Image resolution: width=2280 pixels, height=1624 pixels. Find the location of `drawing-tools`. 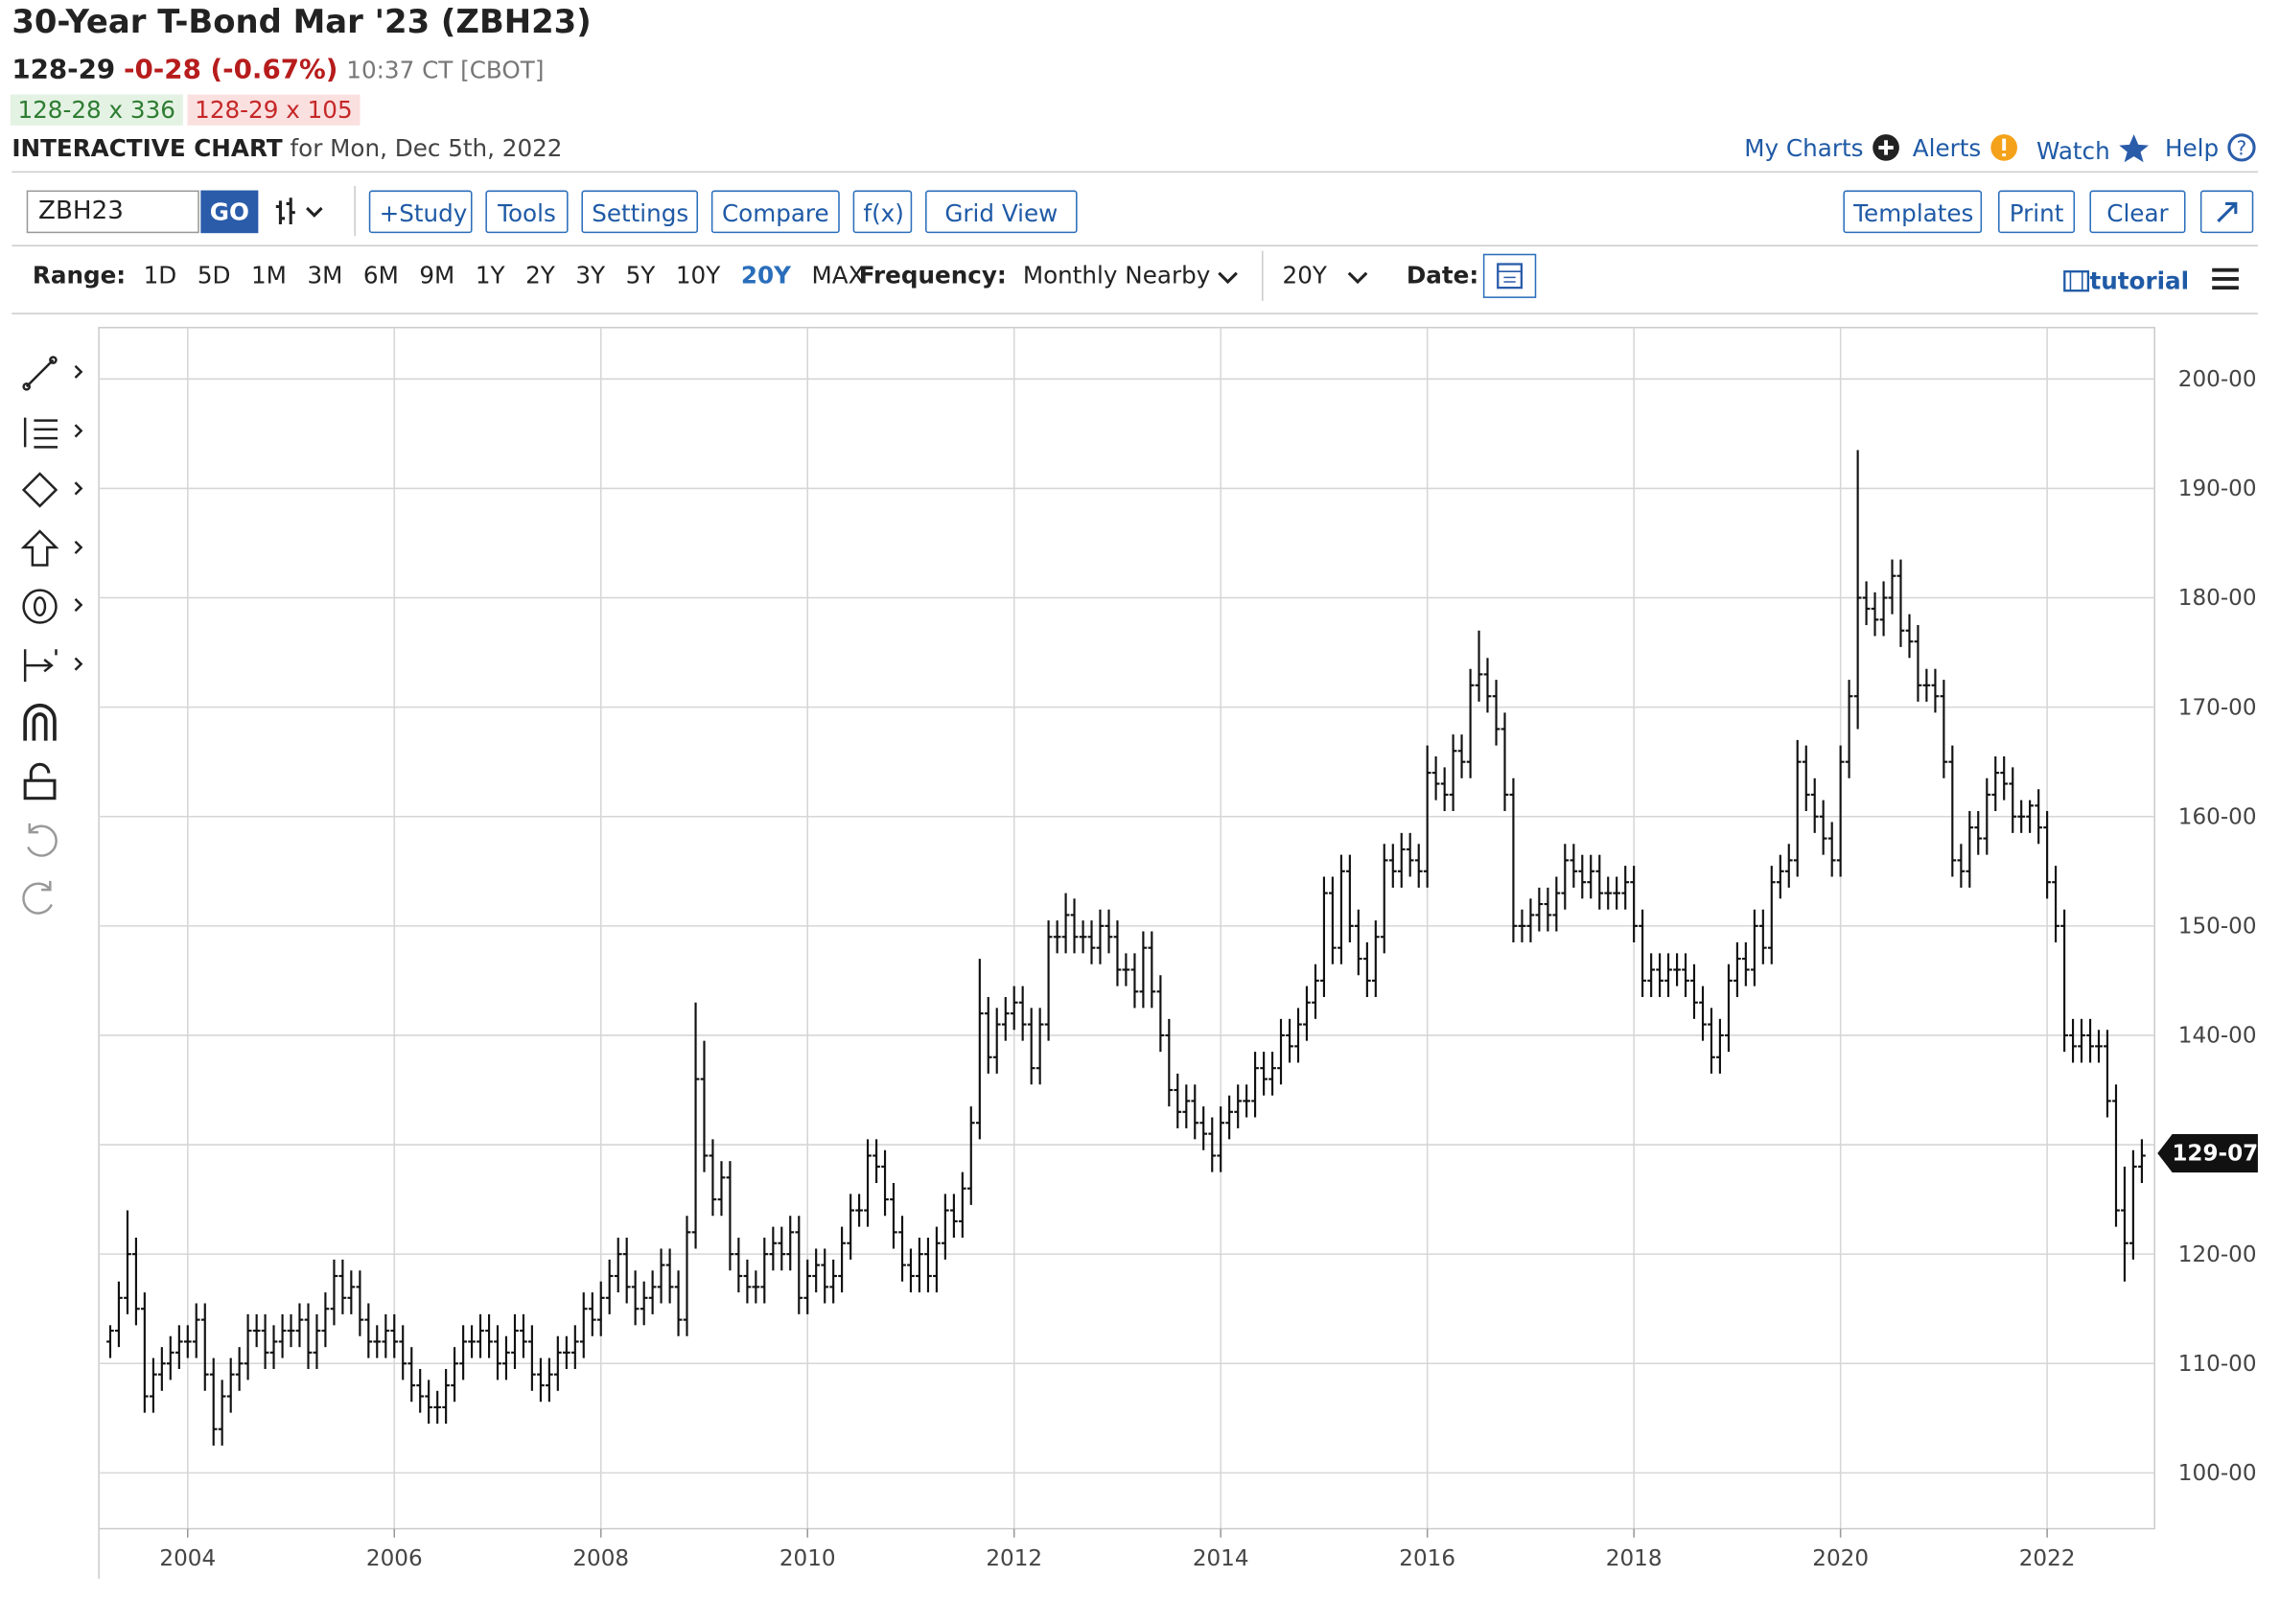

drawing-tools is located at coordinates (52, 635).